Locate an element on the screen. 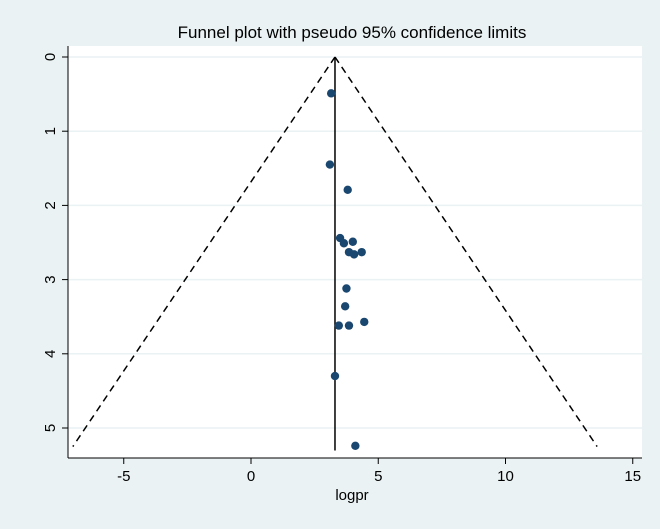  y-tick-label: 4 is located at coordinates (50, 354).